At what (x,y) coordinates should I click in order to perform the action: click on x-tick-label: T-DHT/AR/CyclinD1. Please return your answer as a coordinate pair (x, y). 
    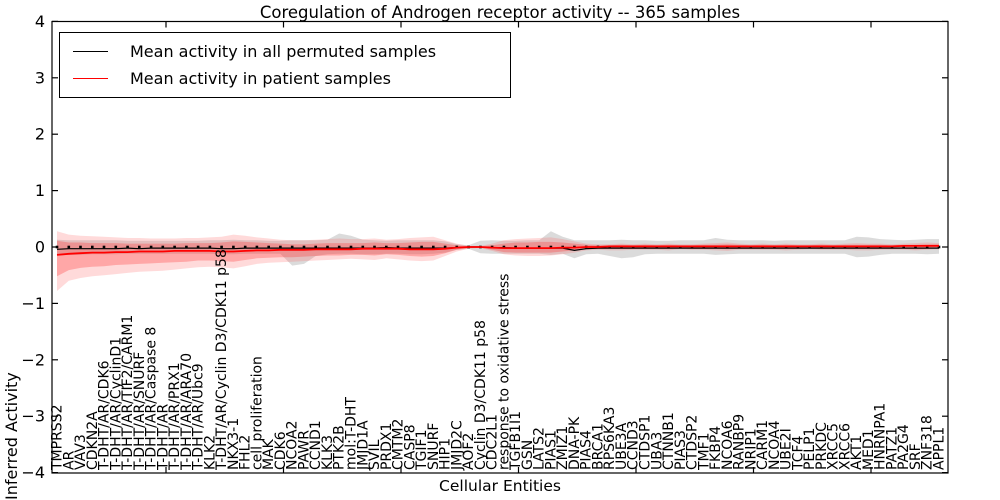
    Looking at the image, I should click on (116, 404).